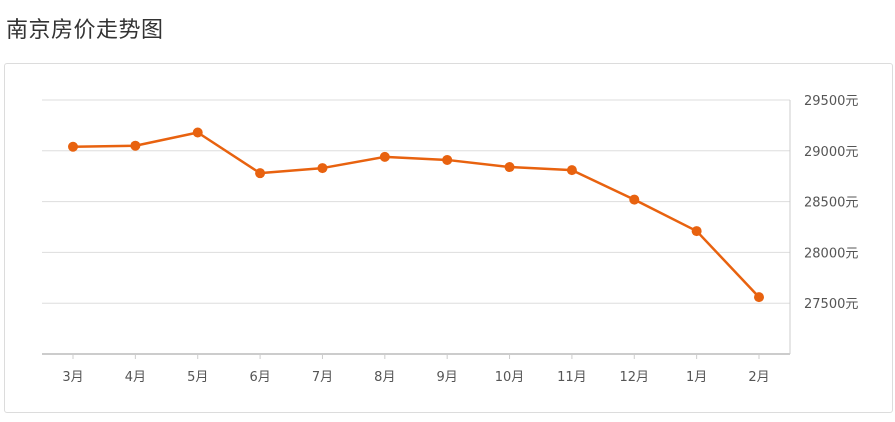 This screenshot has width=895, height=422. What do you see at coordinates (415, 377) in the screenshot?
I see `x-tick-labels: 3月 4月 5月 6月 7月 8月 9月 10月 11月 12月 1月 2月` at bounding box center [415, 377].